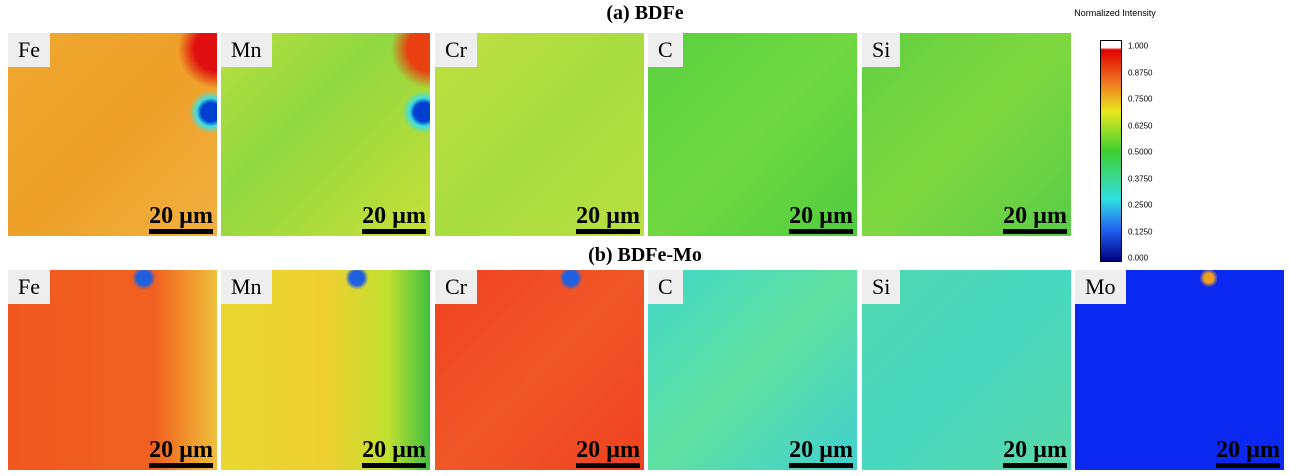  What do you see at coordinates (1140, 152) in the screenshot?
I see `colorbar-tick: 0.5000` at bounding box center [1140, 152].